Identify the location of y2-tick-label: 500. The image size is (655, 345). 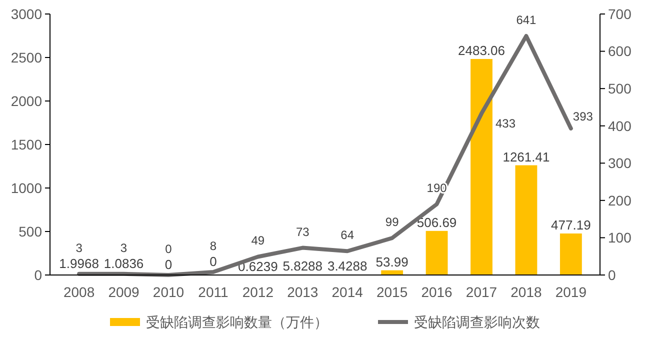
(620, 88).